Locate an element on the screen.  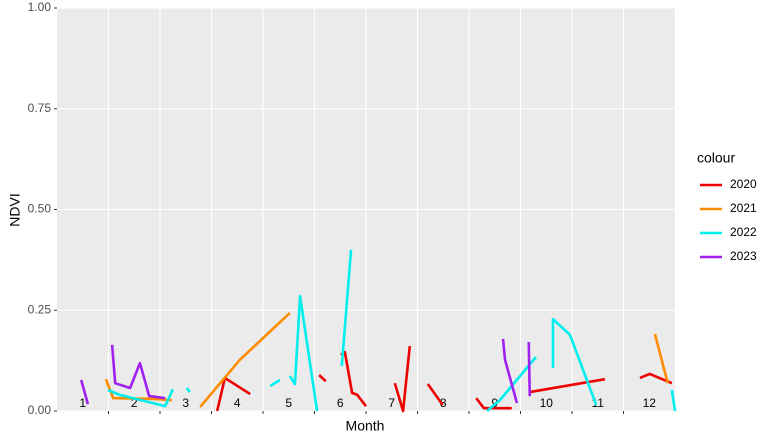
x-tick-label: 3 is located at coordinates (185, 403).